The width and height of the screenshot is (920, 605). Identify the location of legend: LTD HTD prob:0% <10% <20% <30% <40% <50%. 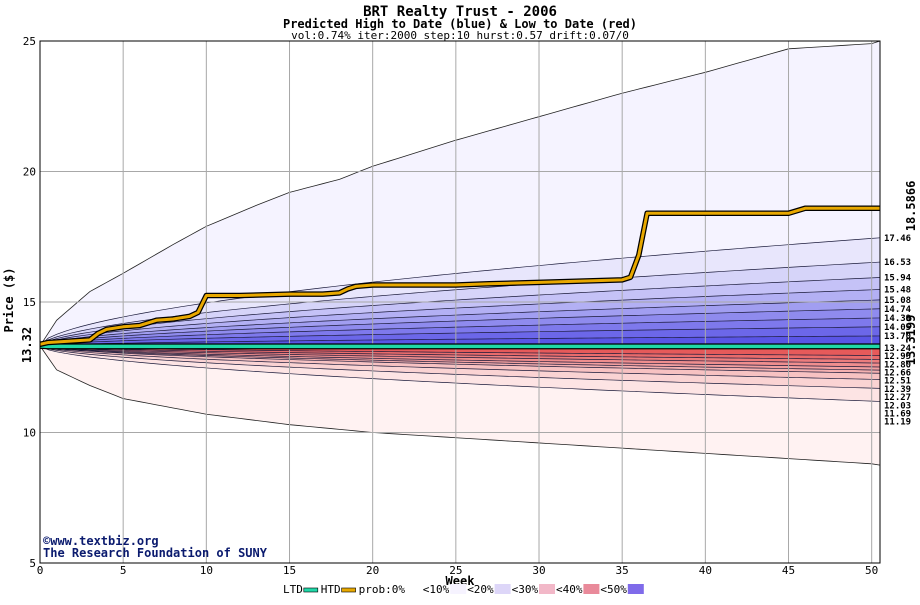
(463, 589).